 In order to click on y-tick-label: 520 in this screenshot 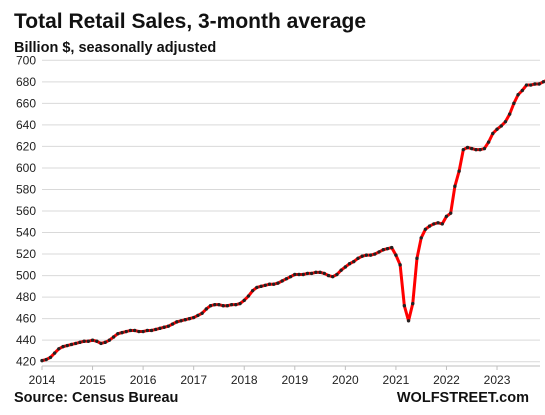, I will do `click(26, 254)`.